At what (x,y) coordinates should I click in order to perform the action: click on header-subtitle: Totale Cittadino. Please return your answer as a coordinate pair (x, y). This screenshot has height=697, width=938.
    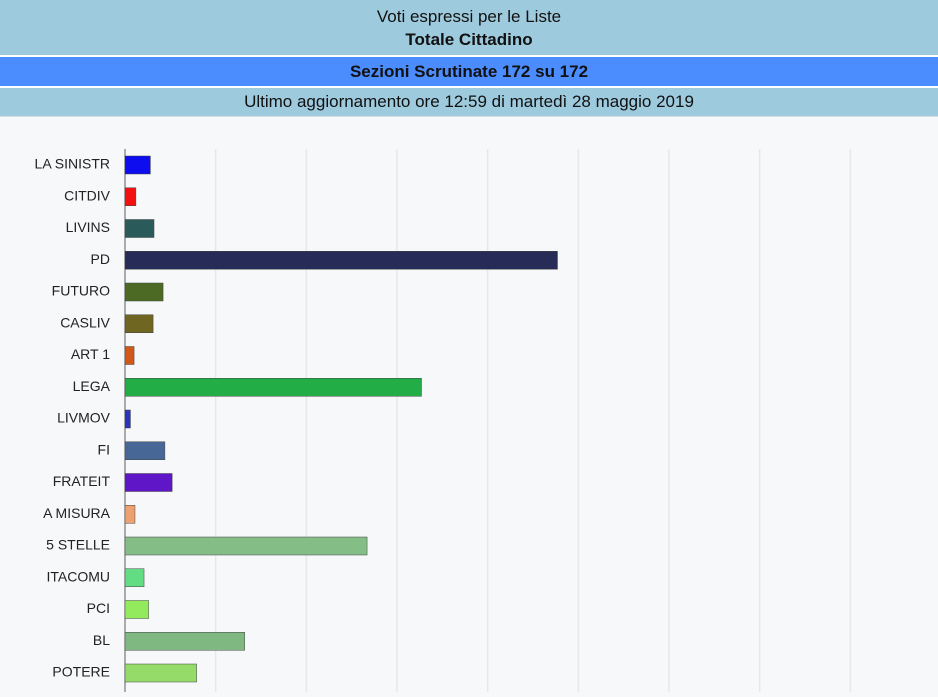
    Looking at the image, I should click on (469, 39).